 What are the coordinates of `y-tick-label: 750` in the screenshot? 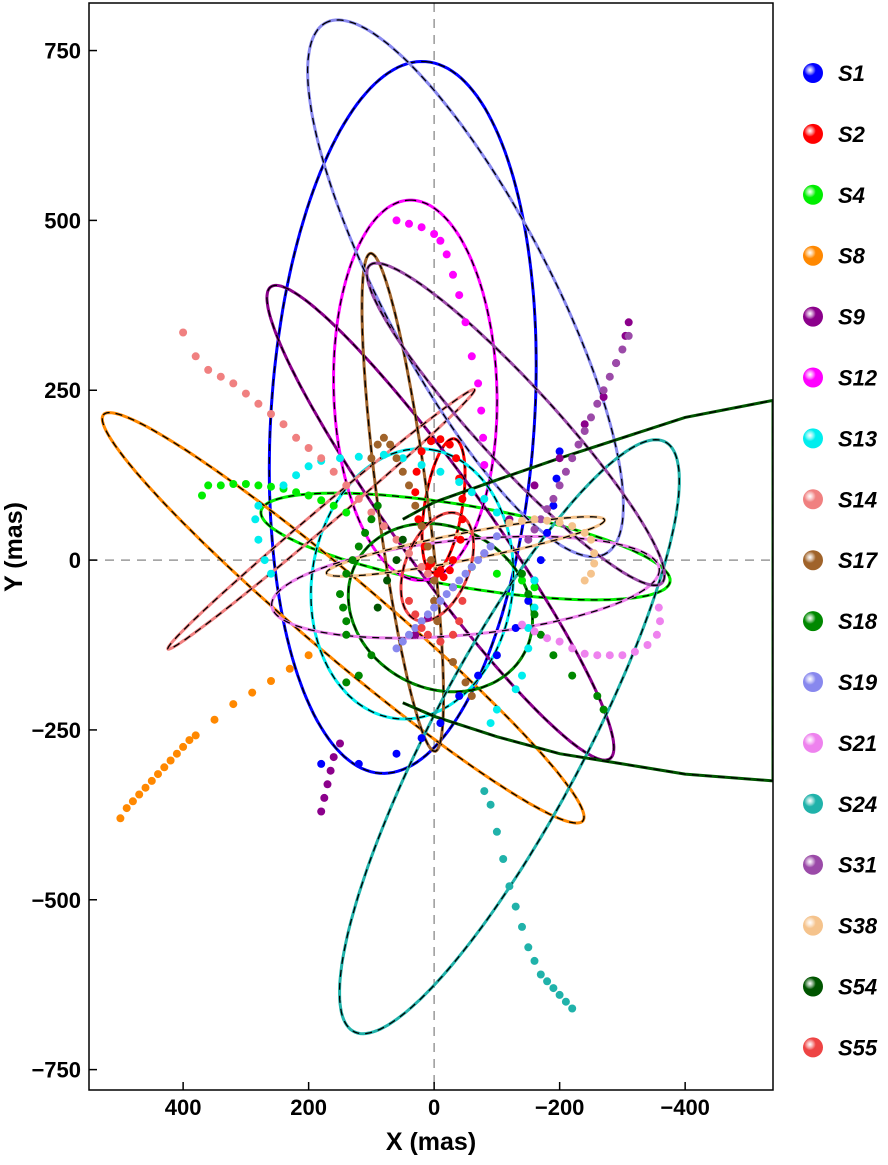 It's located at (62, 51).